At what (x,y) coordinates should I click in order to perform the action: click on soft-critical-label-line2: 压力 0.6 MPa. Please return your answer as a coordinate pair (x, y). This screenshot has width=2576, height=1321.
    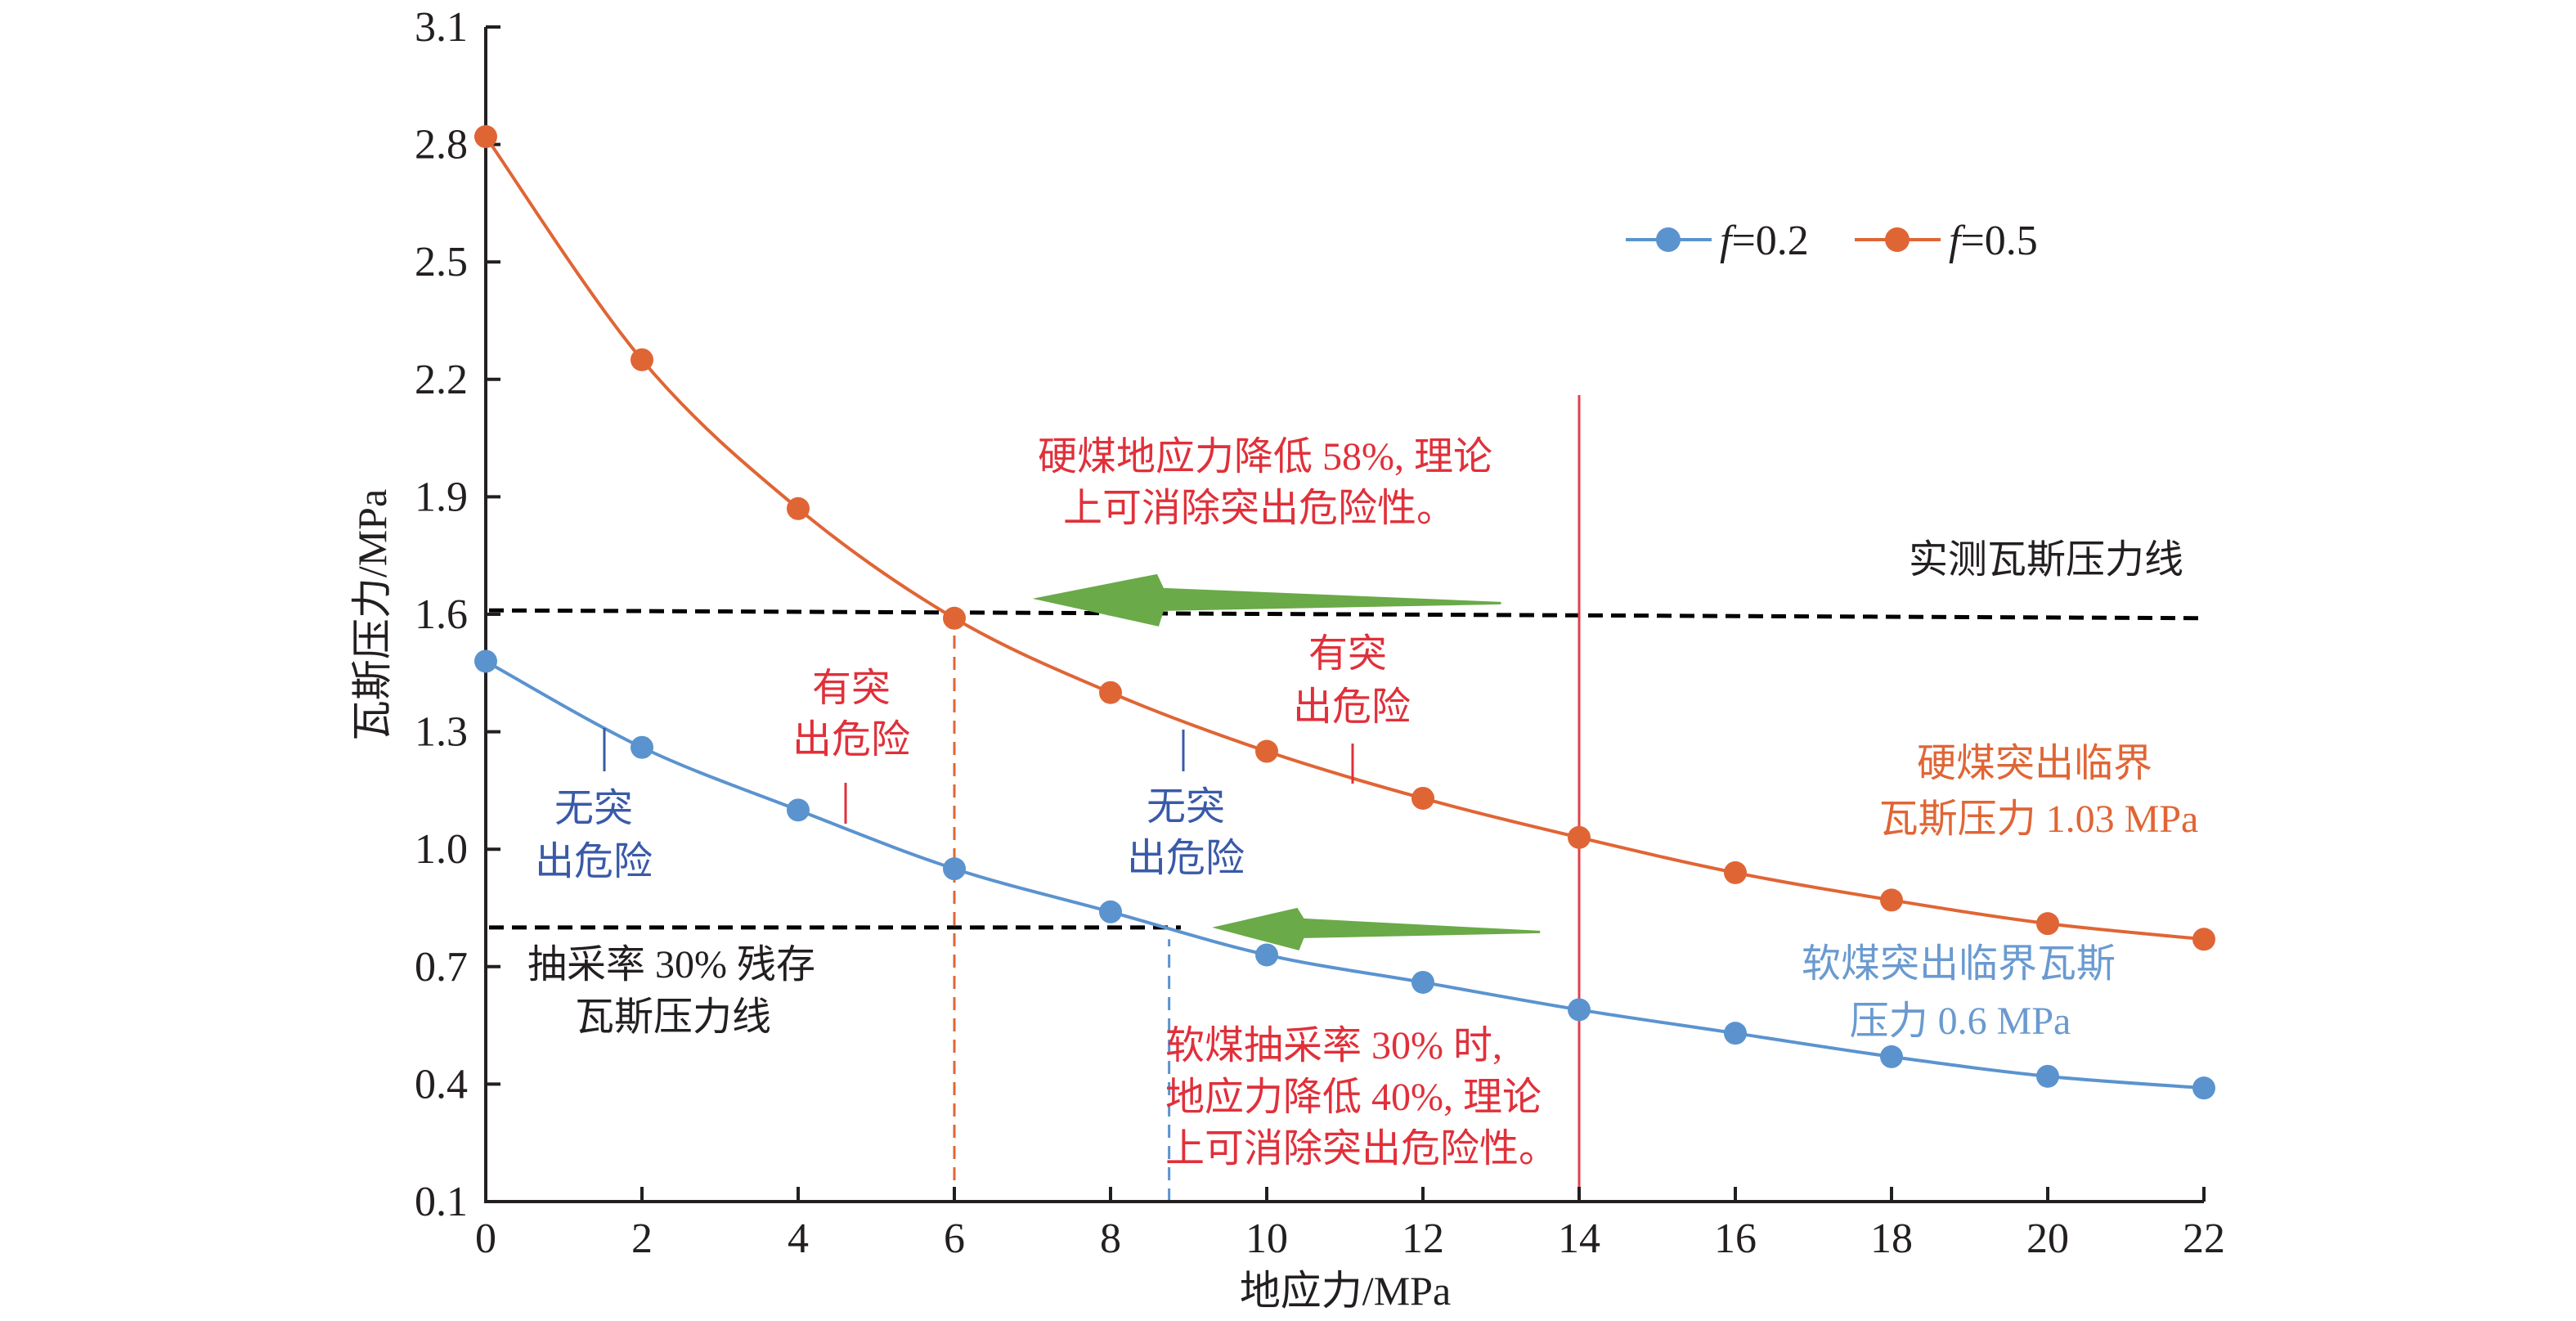
    Looking at the image, I should click on (1961, 1021).